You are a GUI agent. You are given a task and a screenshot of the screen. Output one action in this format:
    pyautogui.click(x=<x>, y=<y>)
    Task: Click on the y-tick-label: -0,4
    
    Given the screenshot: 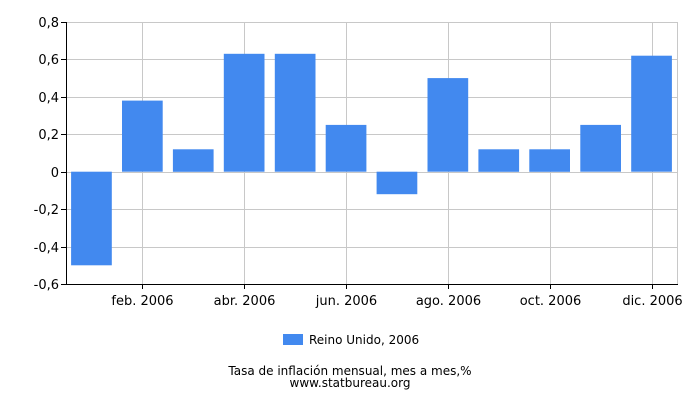 What is the action you would take?
    pyautogui.click(x=46, y=248)
    